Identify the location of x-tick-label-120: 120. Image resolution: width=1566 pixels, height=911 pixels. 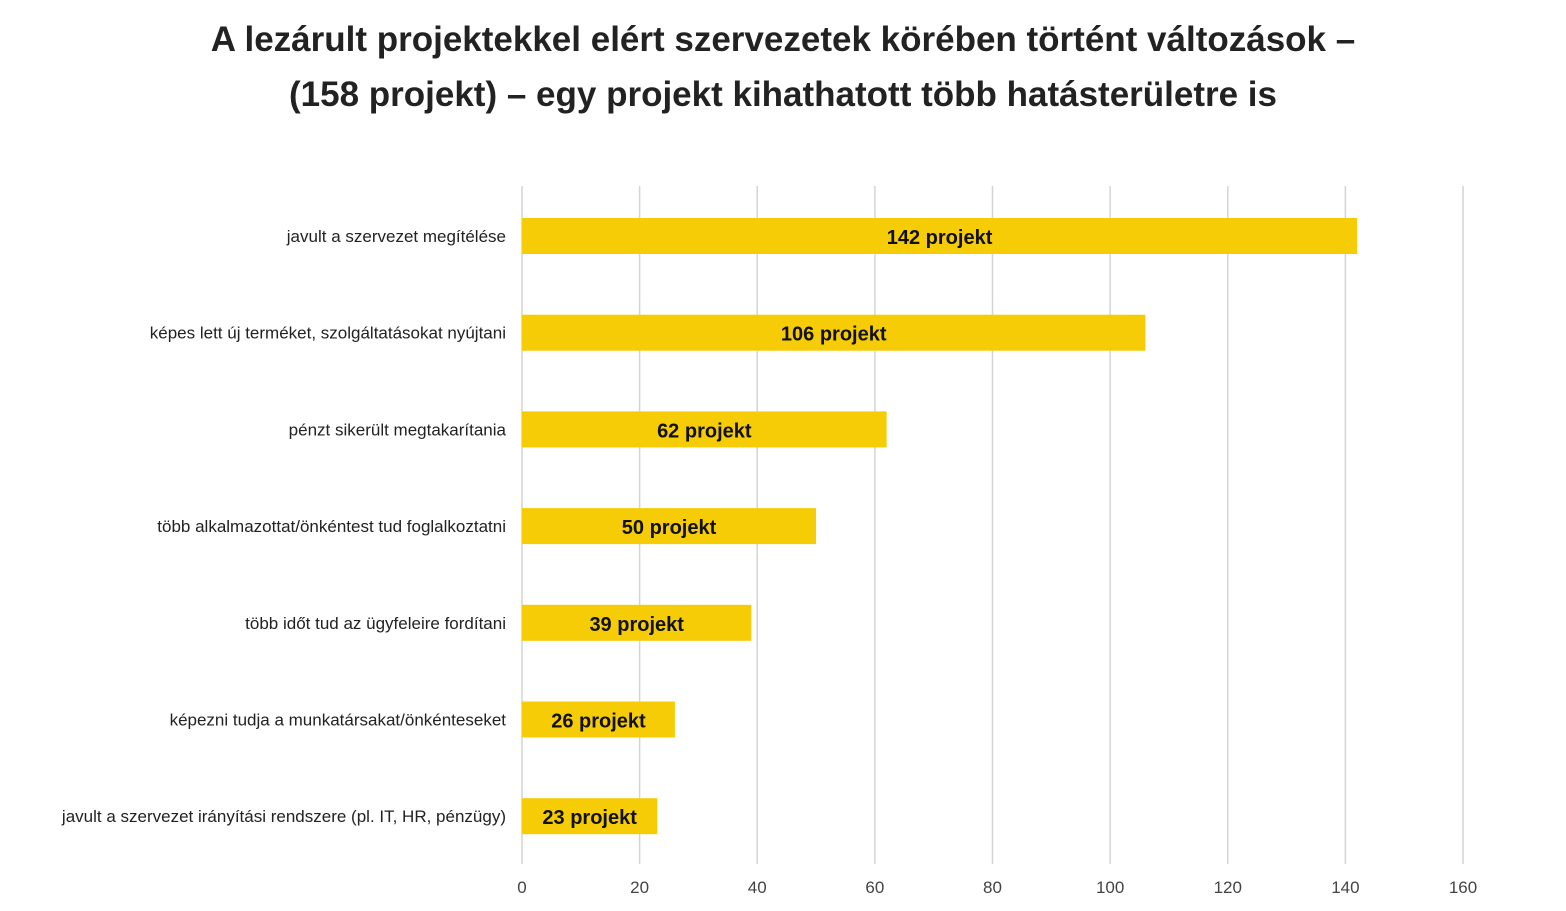
(1228, 887).